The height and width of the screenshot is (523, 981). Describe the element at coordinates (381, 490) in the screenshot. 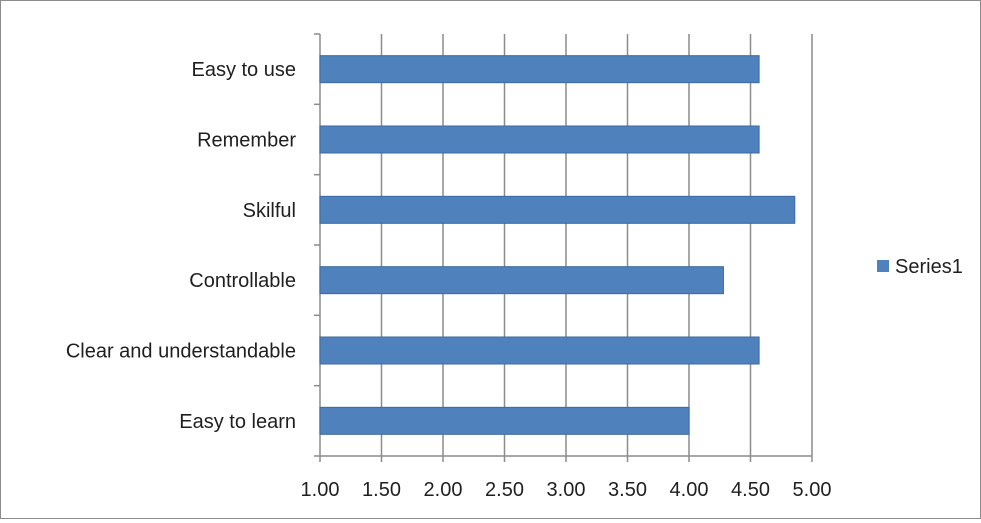

I see `x-tick-label: 1.50` at that location.